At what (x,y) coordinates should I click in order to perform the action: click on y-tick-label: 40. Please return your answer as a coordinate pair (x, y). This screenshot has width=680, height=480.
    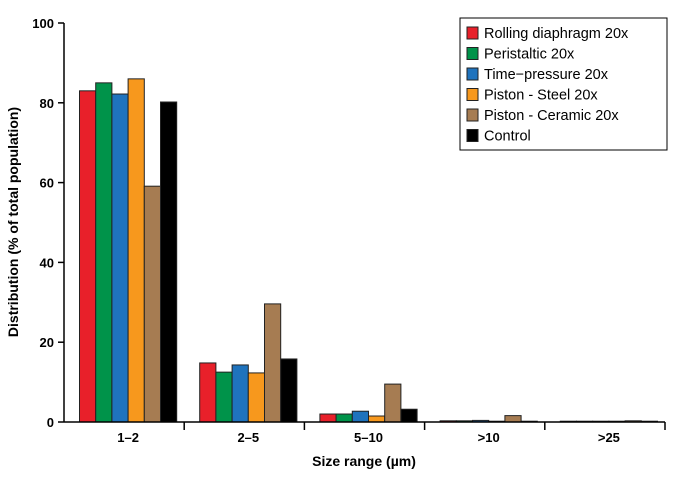
    Looking at the image, I should click on (47, 262).